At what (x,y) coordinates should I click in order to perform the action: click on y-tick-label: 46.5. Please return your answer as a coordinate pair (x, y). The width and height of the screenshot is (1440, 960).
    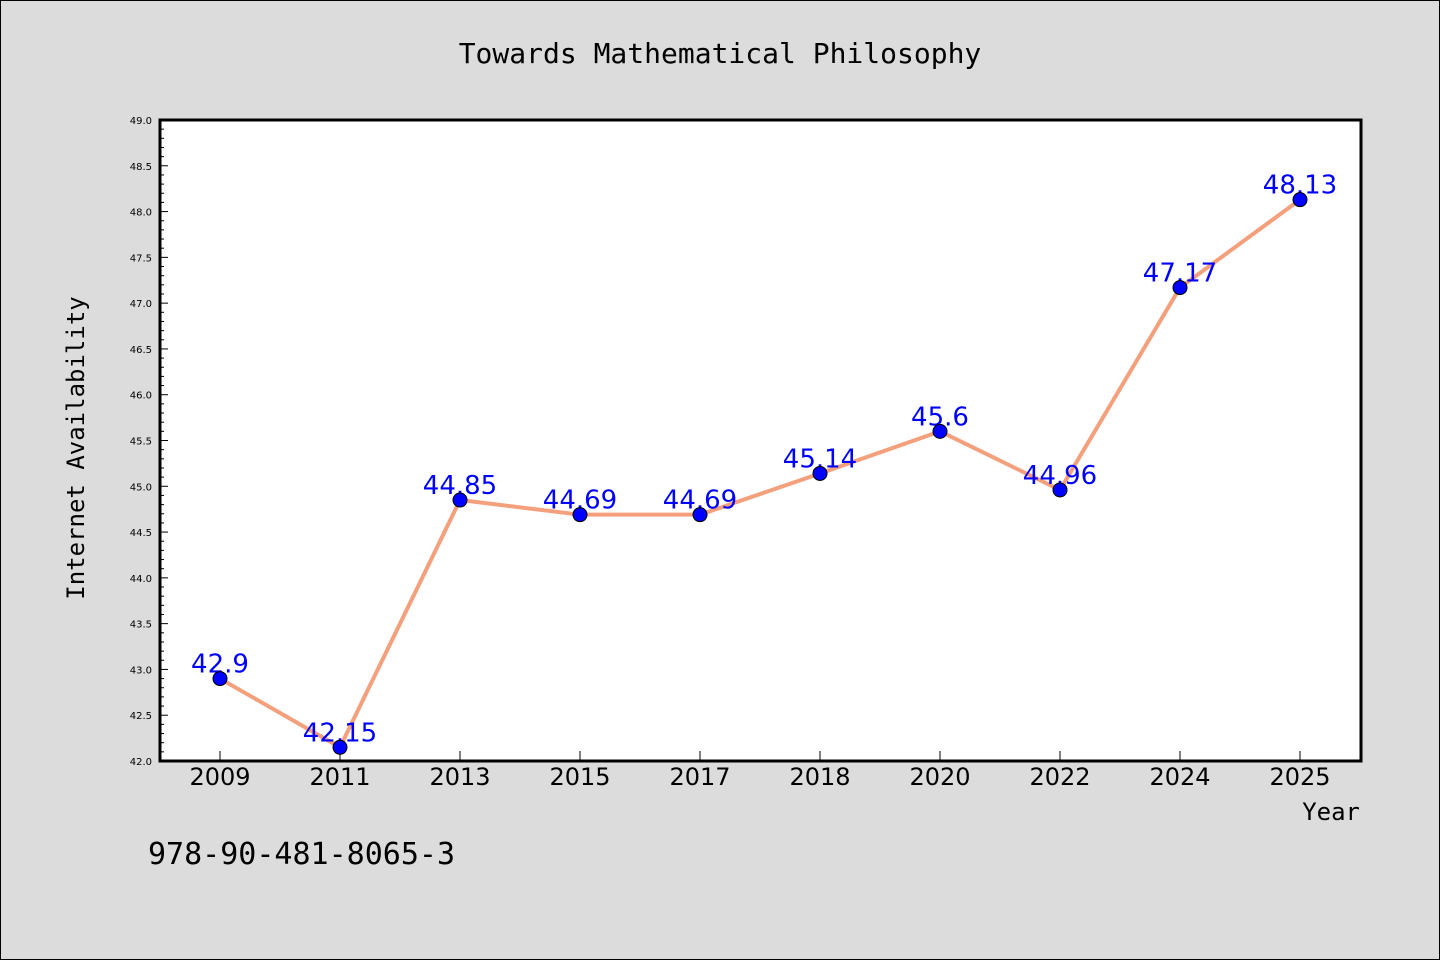
    Looking at the image, I should click on (141, 350).